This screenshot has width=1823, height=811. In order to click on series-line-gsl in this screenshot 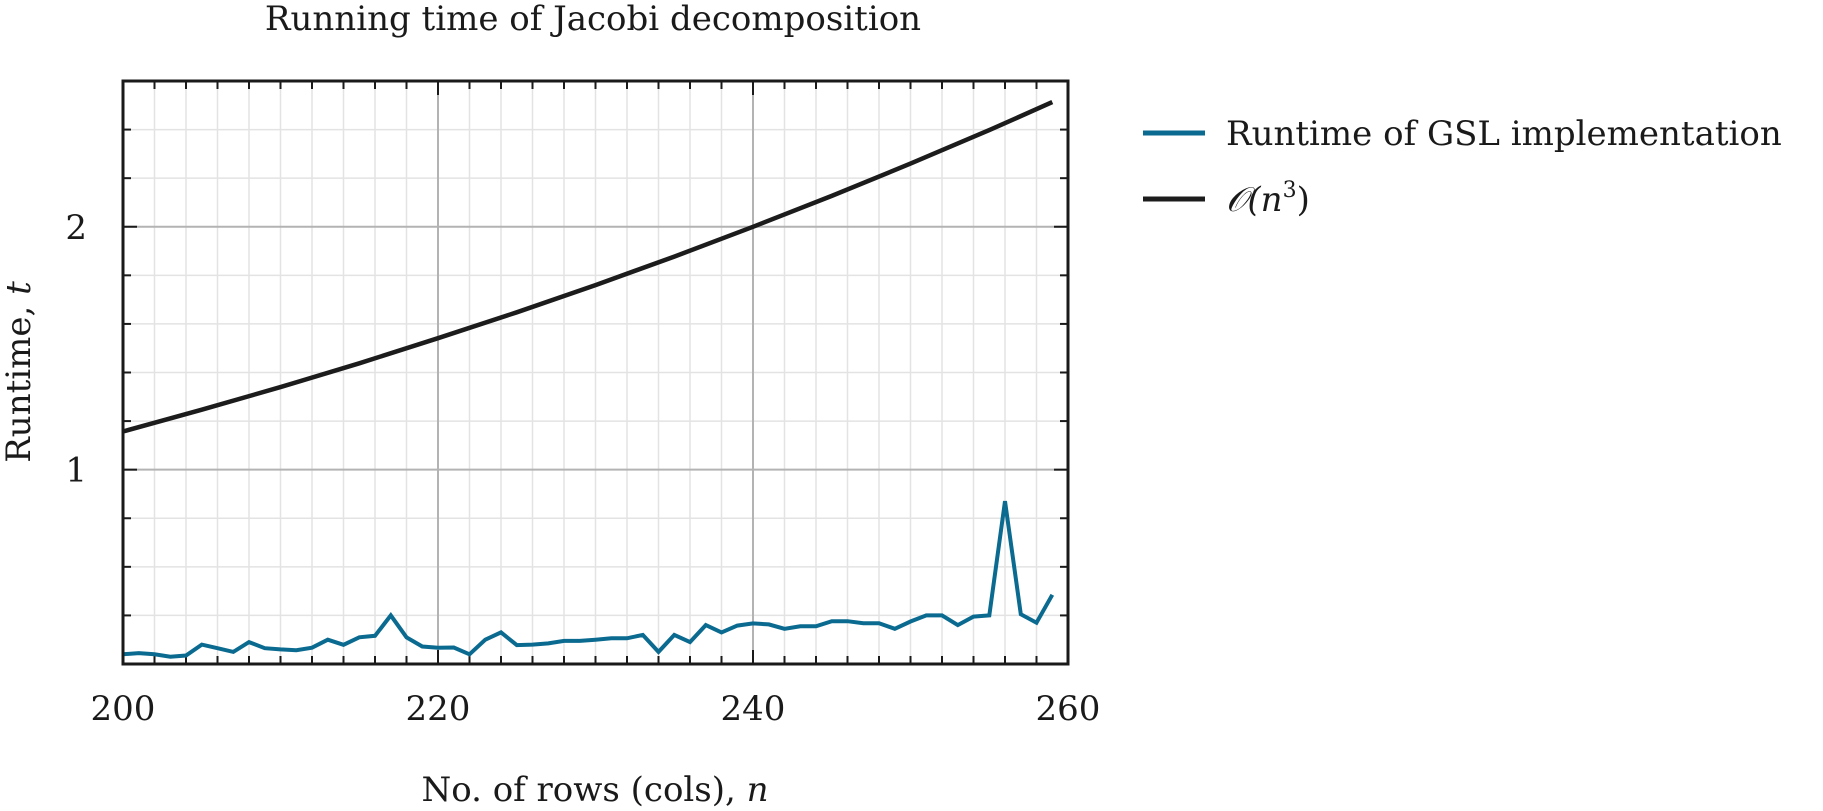, I will do `click(588, 579)`.